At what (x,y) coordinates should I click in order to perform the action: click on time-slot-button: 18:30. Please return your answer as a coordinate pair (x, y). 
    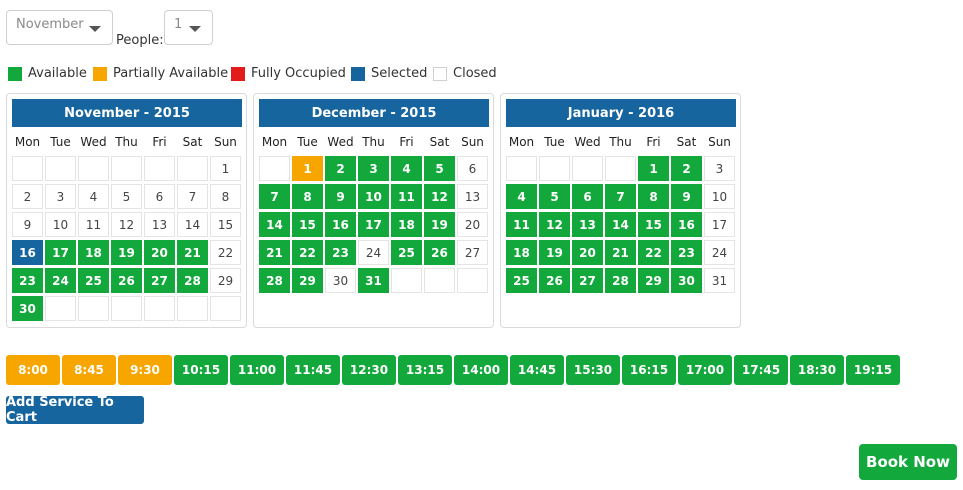
    Looking at the image, I should click on (817, 370).